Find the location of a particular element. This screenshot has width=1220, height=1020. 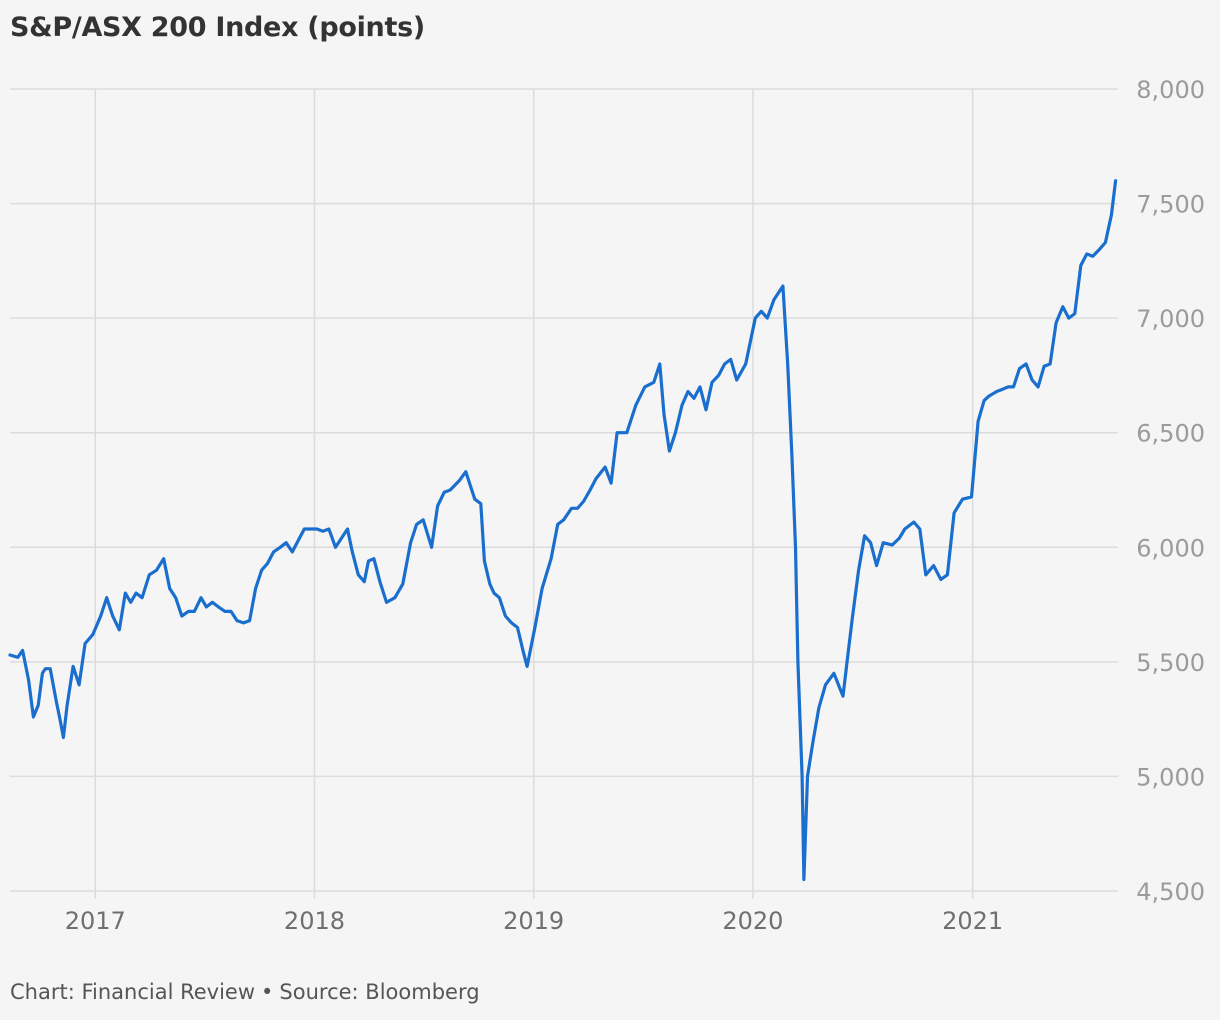

y-axis: 4,500 5,000 5,500 6,000 6,500 7,000 7,500 8,000 is located at coordinates (1170, 491).